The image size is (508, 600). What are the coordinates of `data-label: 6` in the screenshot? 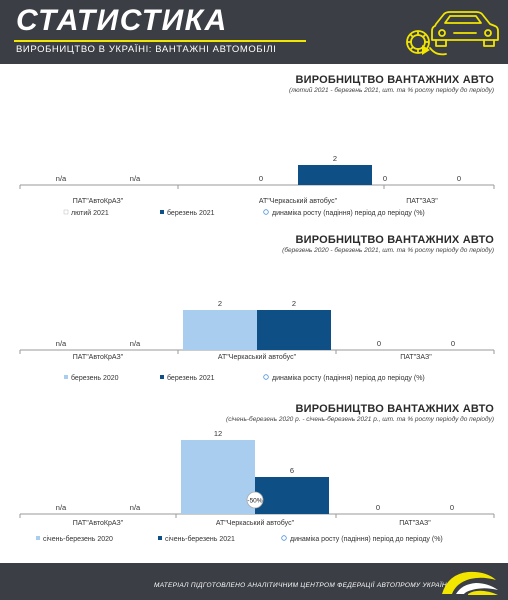 It's located at (292, 470).